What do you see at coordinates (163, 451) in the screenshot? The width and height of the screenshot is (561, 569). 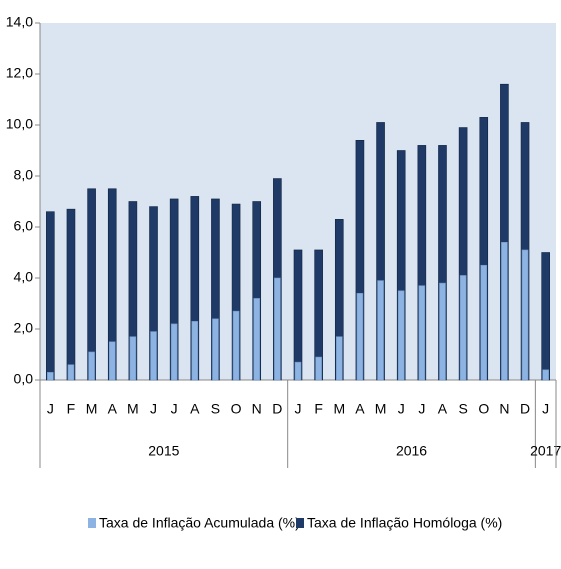 I see `year-label: 2015` at bounding box center [163, 451].